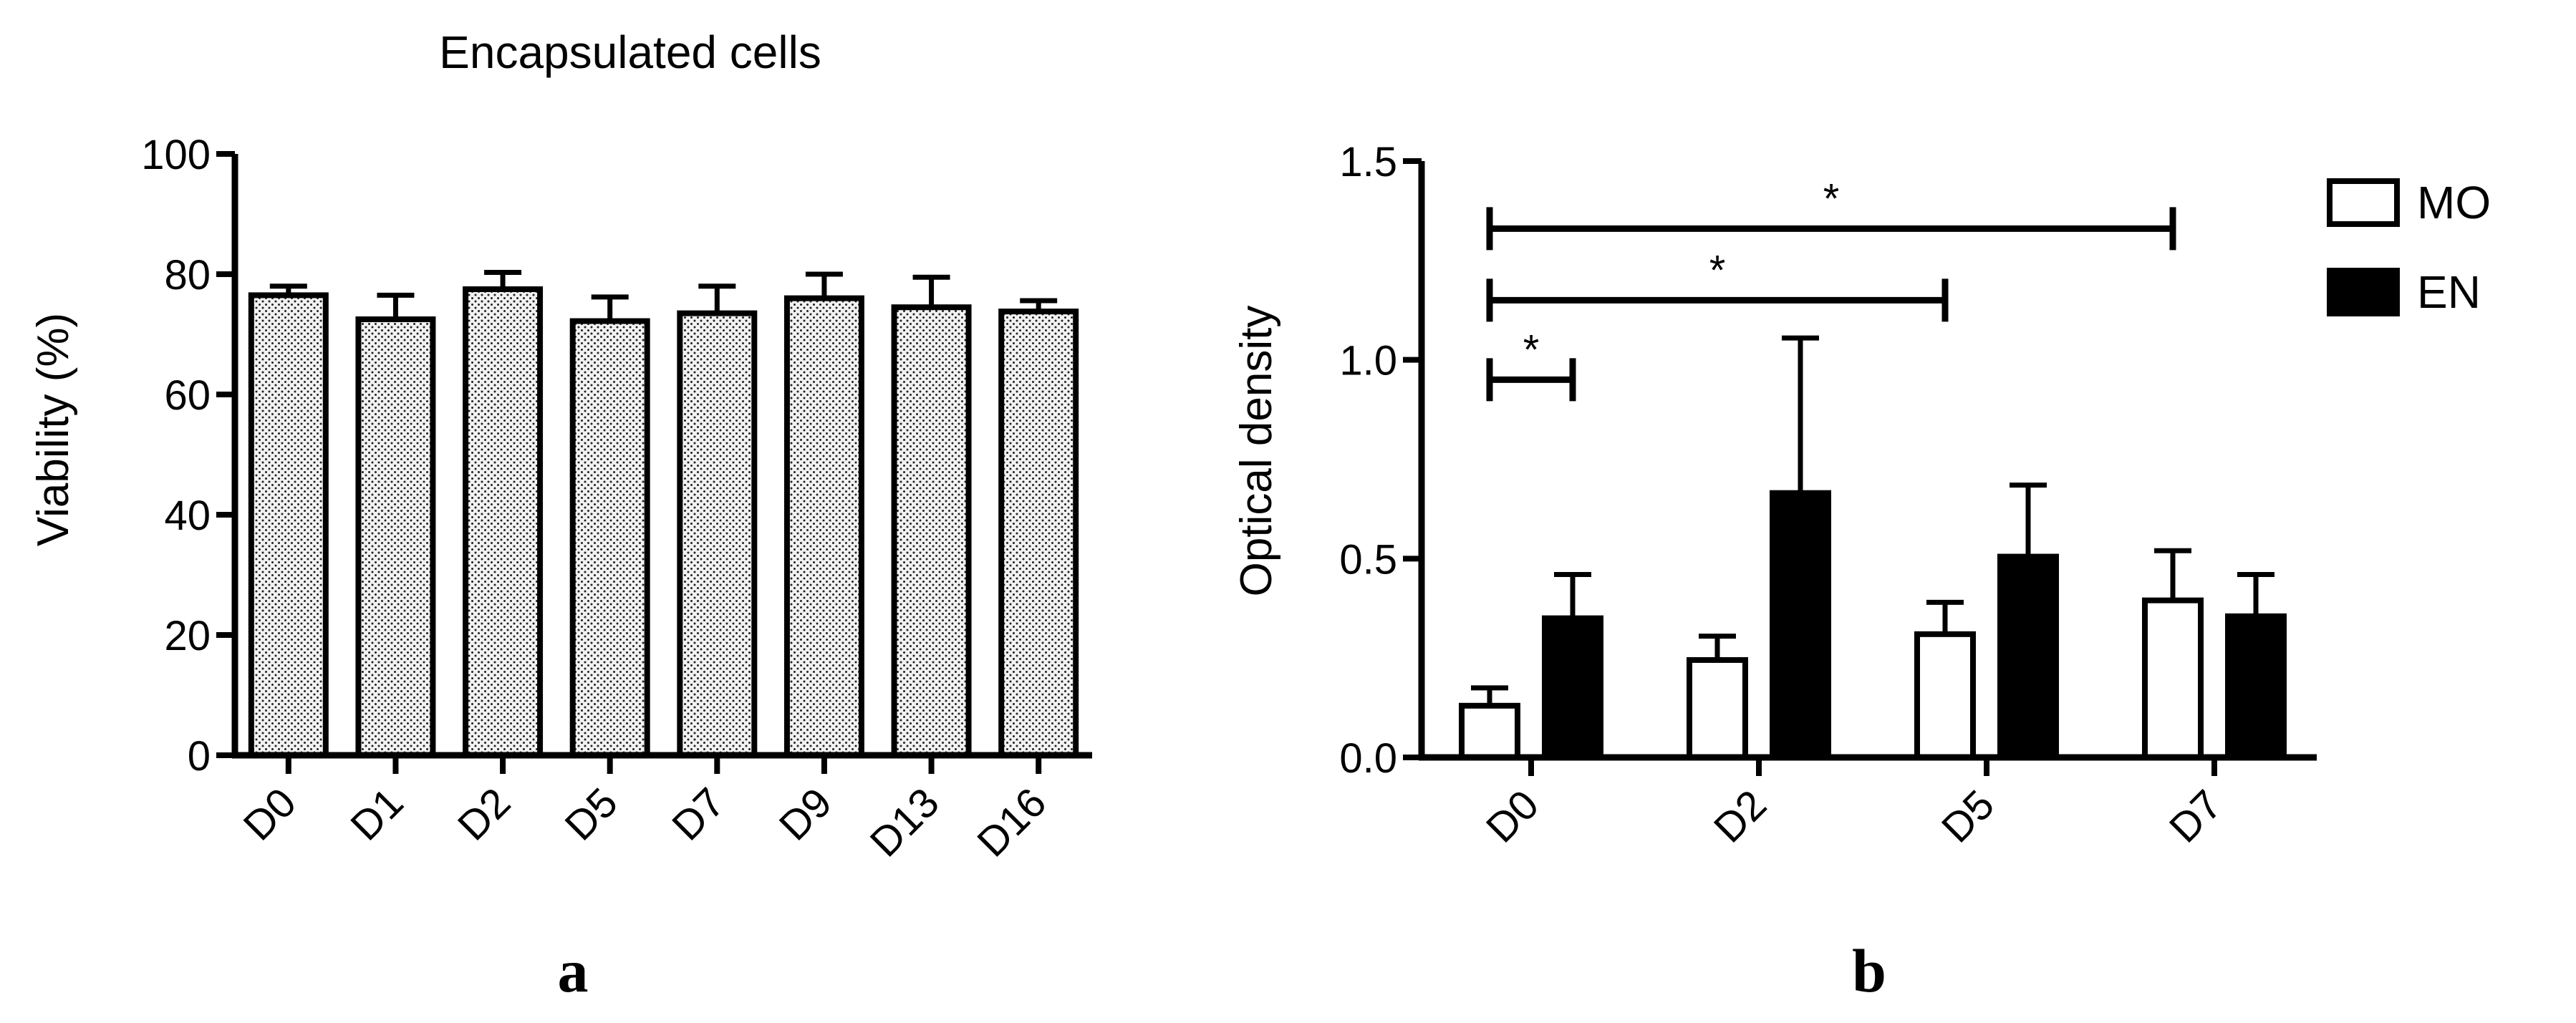 The height and width of the screenshot is (1023, 2576). Describe the element at coordinates (2363, 292) in the screenshot. I see `legend-swatch-en` at that location.